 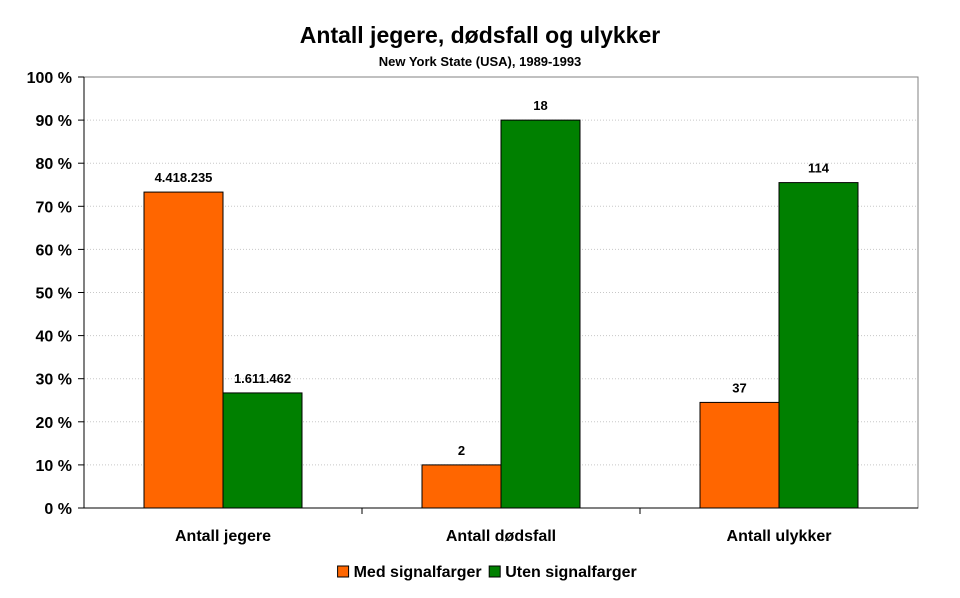 I want to click on legend-label: Uten signalfarger, so click(x=571, y=572).